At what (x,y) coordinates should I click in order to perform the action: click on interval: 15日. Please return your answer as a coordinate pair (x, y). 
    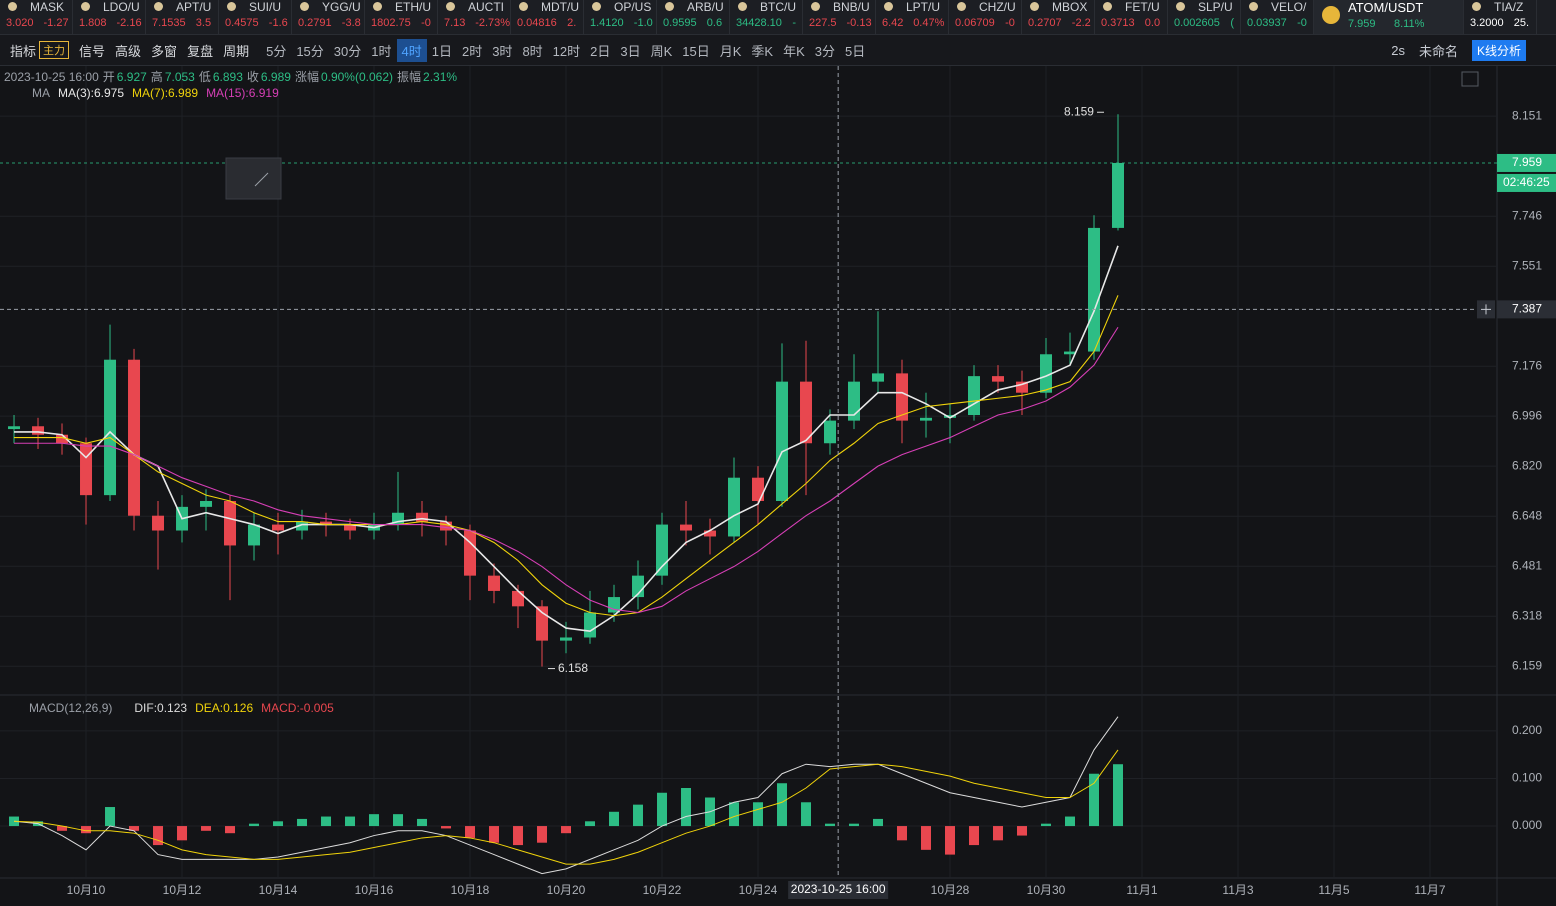
    Looking at the image, I should click on (696, 51).